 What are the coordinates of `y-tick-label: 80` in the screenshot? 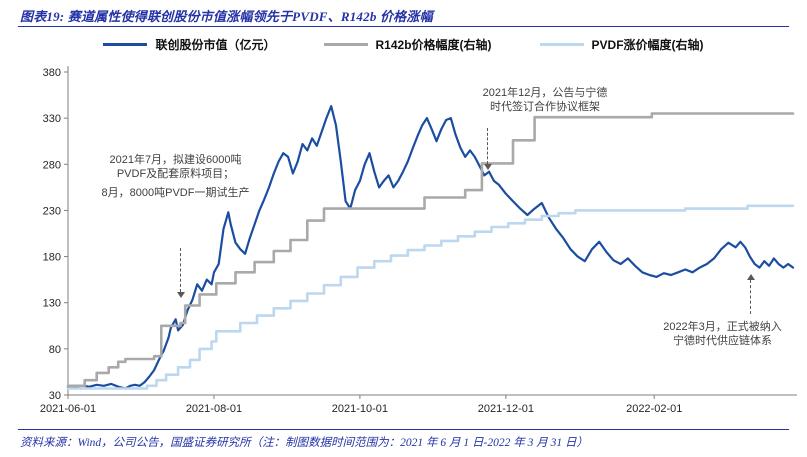 It's located at (55, 350).